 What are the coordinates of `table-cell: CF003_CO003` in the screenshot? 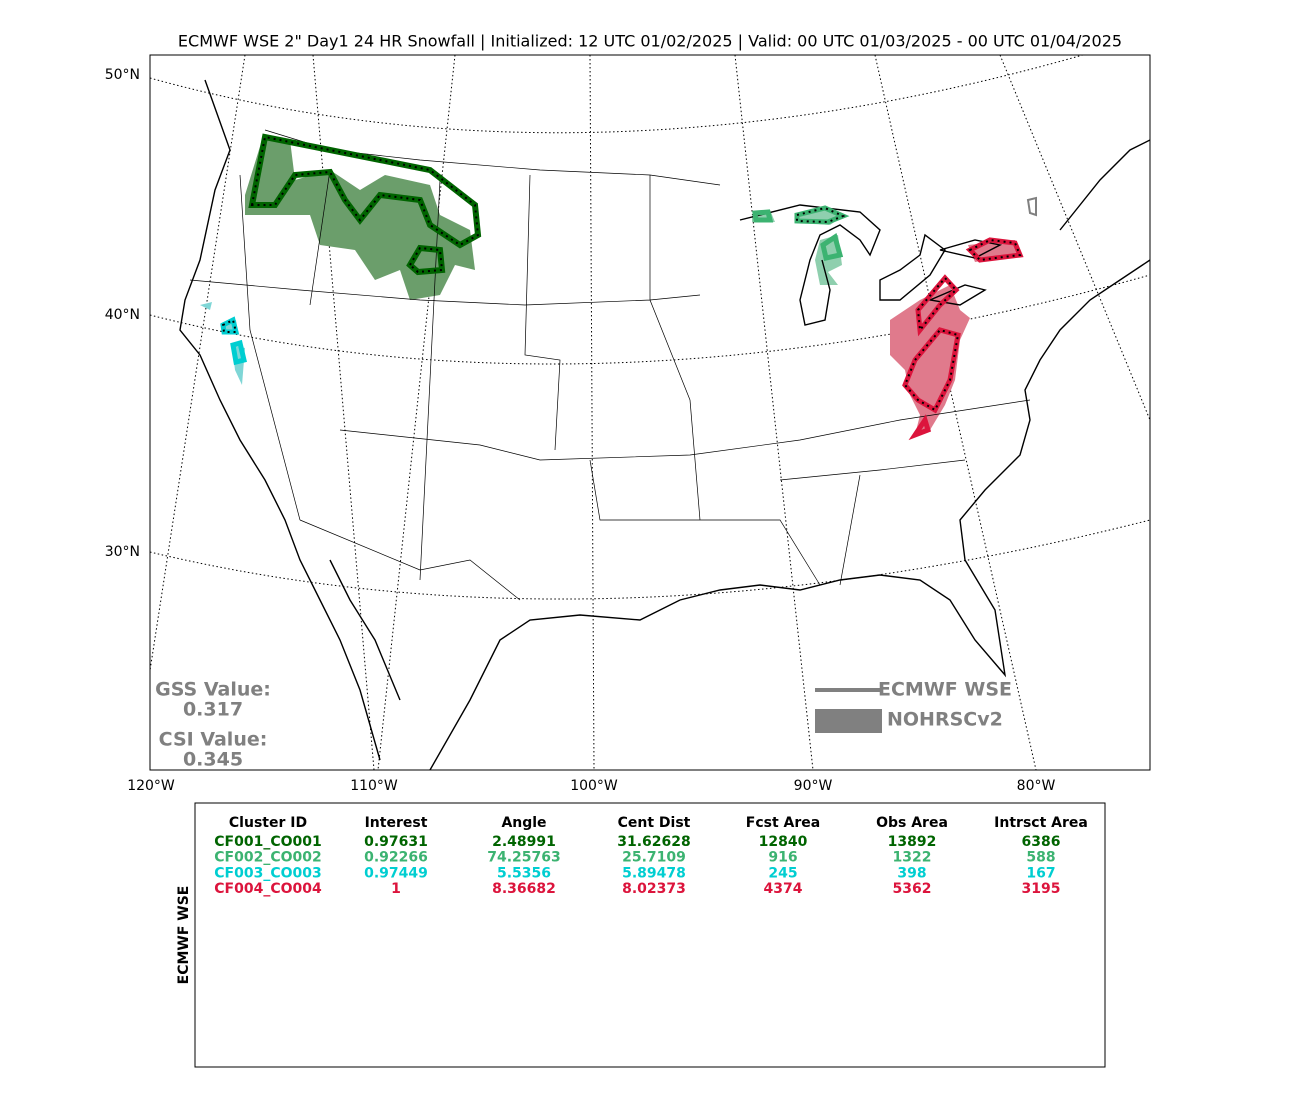 It's located at (267, 873).